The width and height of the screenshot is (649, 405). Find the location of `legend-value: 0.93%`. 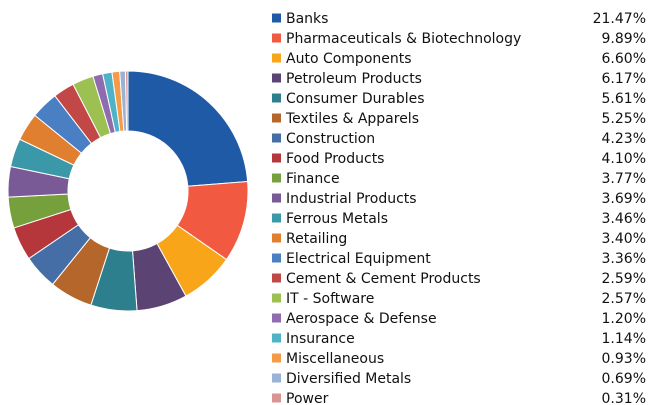

legend-value: 0.93% is located at coordinates (624, 359).